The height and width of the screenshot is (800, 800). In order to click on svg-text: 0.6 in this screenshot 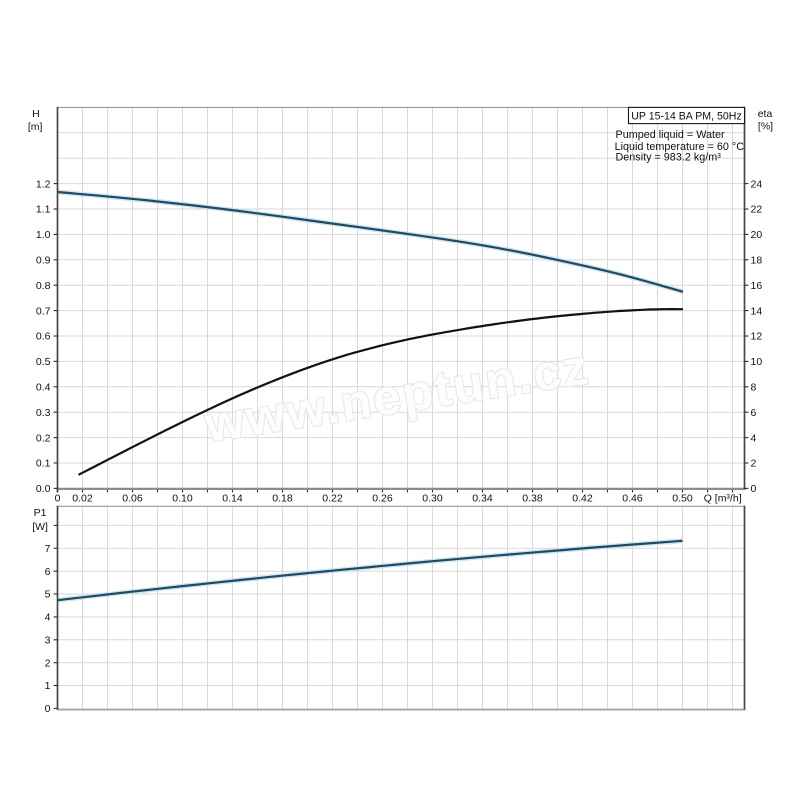, I will do `click(43, 337)`.